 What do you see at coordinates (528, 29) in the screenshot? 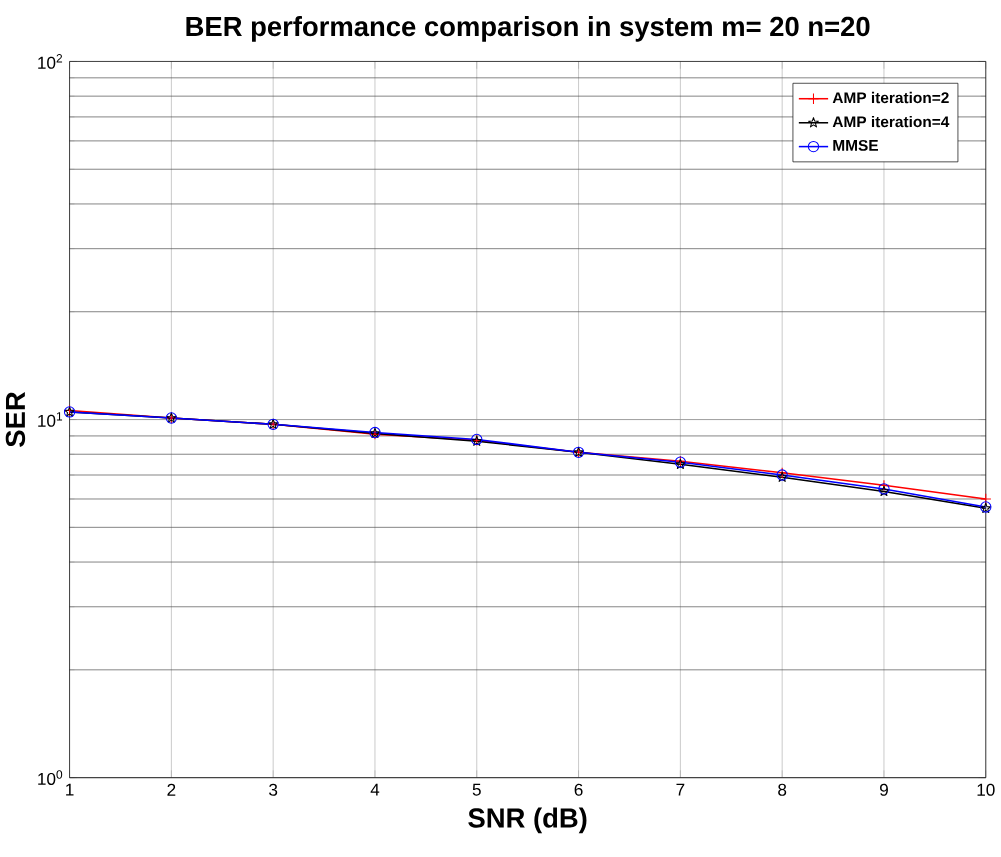
I see `chart-title: BER performance comparison in system m= 20 n=20` at bounding box center [528, 29].